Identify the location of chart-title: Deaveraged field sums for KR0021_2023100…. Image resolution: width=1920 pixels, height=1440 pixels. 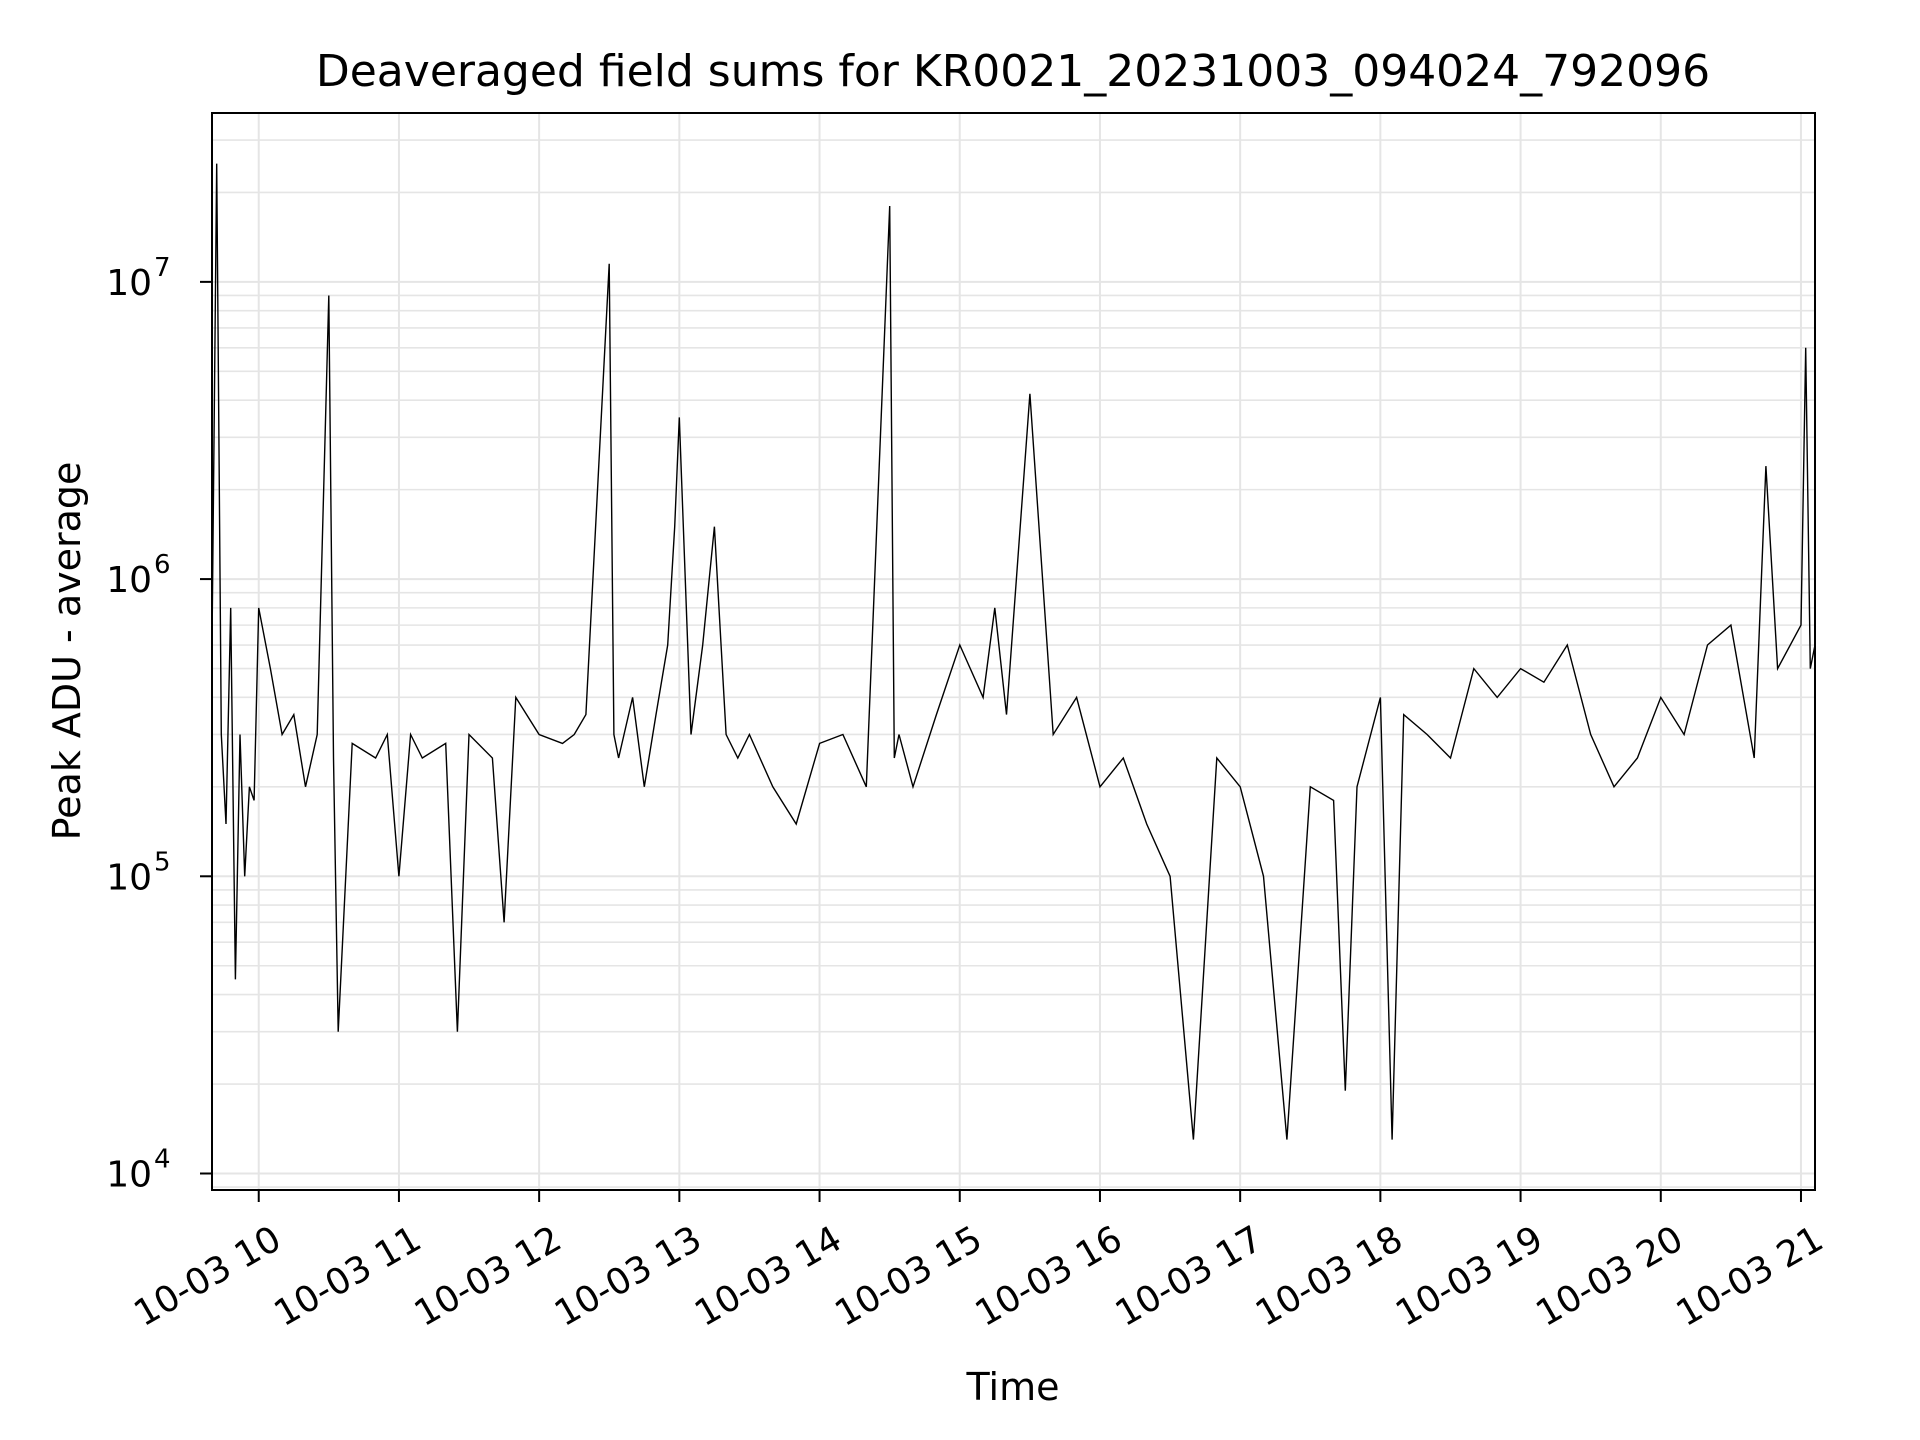
(1013, 71).